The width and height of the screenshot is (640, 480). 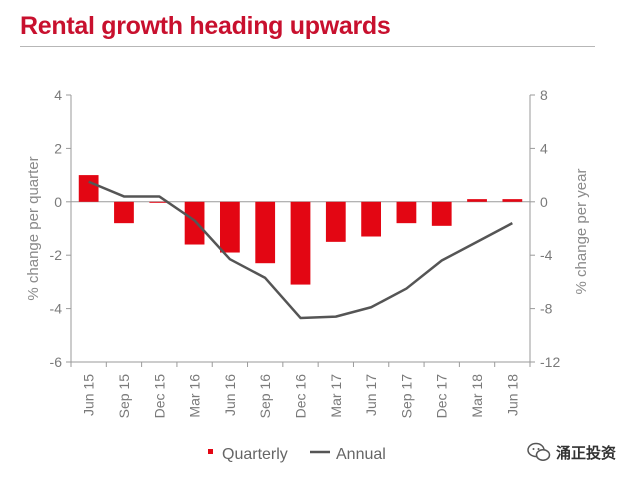 I want to click on x-tick-label: Mar 17, so click(x=336, y=396).